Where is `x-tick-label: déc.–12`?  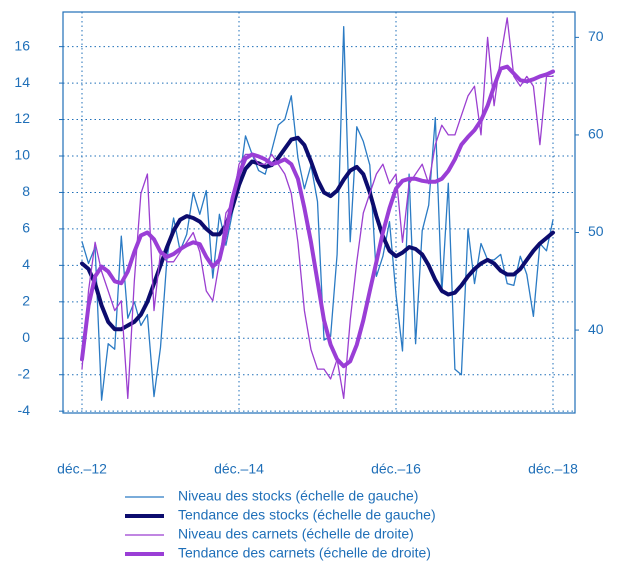
x-tick-label: déc.–12 is located at coordinates (82, 469).